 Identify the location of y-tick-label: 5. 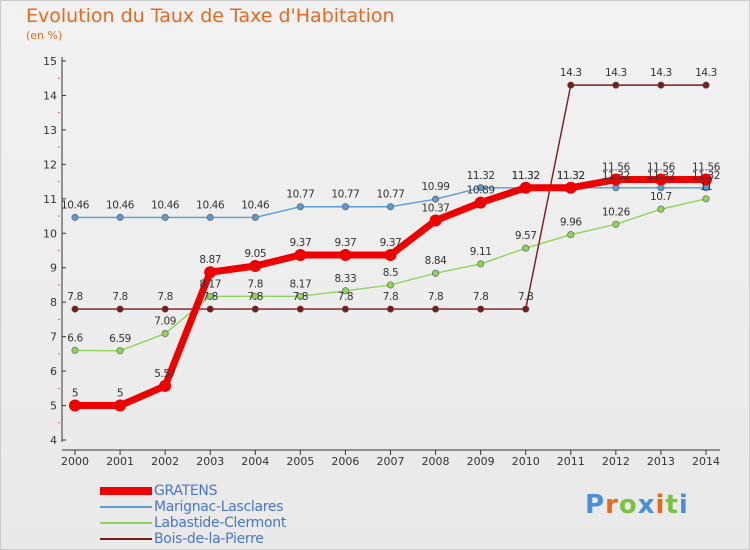
(53, 406).